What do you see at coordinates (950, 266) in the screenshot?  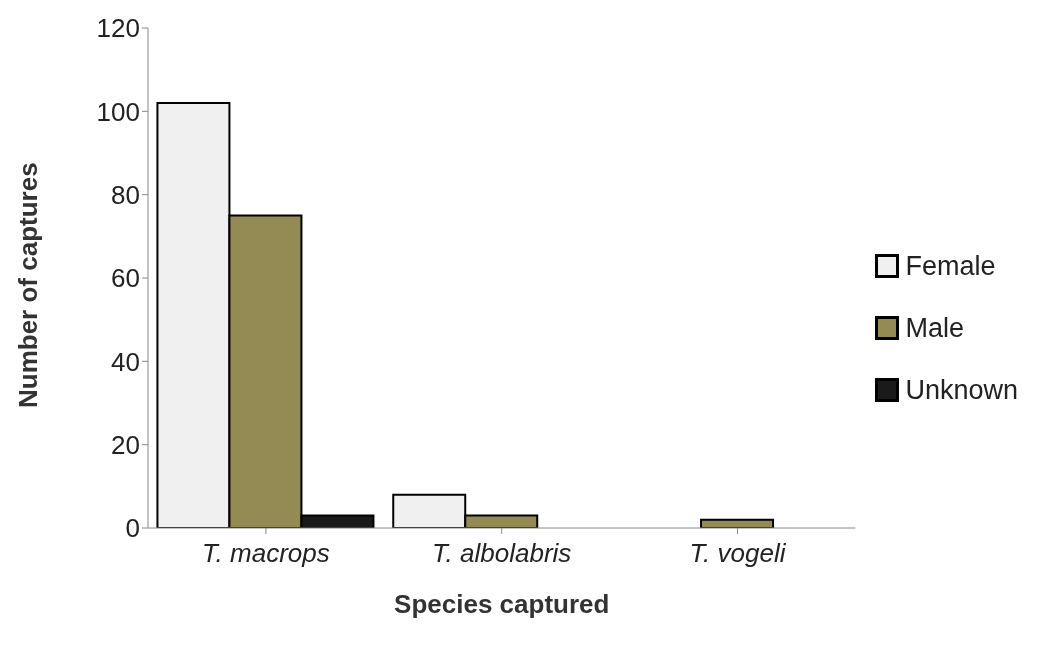 I see `legend-label: Female` at bounding box center [950, 266].